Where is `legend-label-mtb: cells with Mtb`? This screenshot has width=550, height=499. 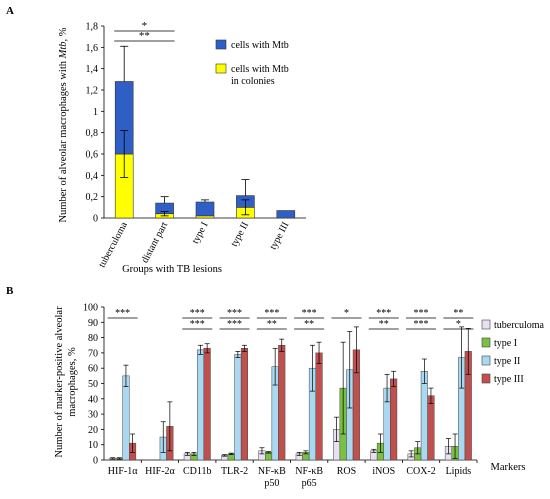
legend-label-mtb: cells with Mtb is located at coordinates (260, 45).